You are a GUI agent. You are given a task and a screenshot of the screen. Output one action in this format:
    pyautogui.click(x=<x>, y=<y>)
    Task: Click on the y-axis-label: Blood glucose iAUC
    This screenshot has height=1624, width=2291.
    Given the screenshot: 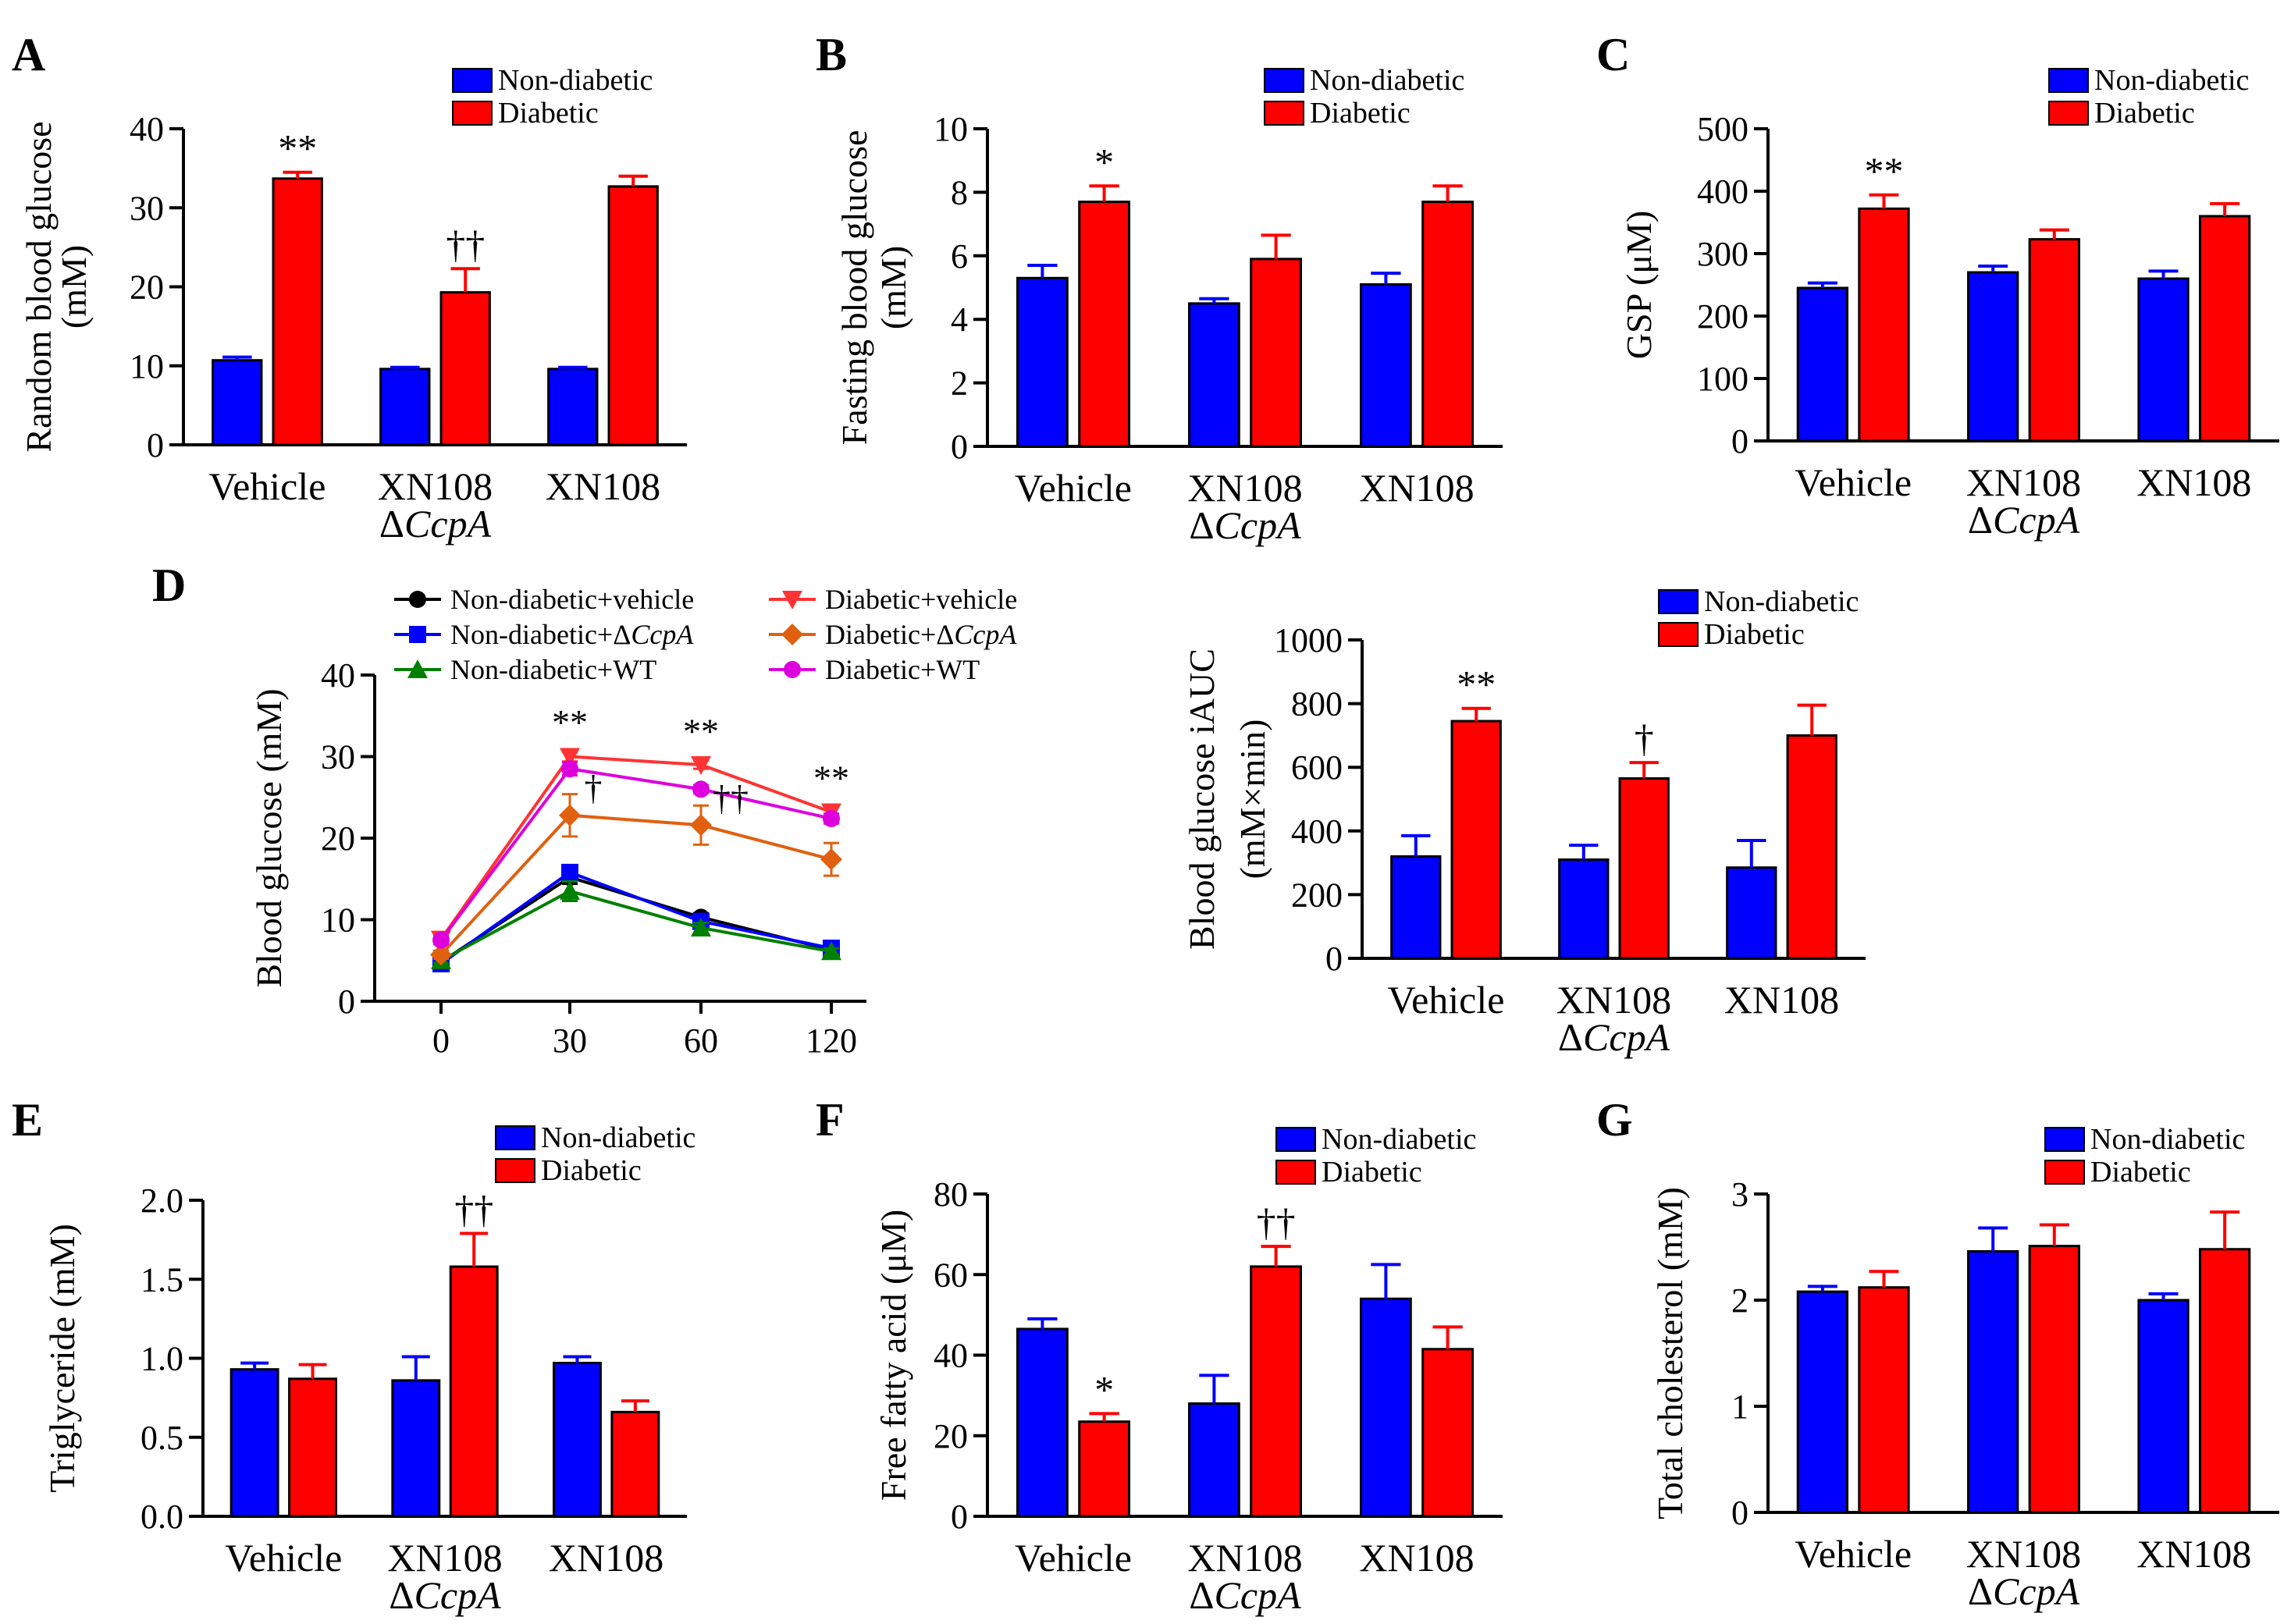 What is the action you would take?
    pyautogui.click(x=1202, y=799)
    